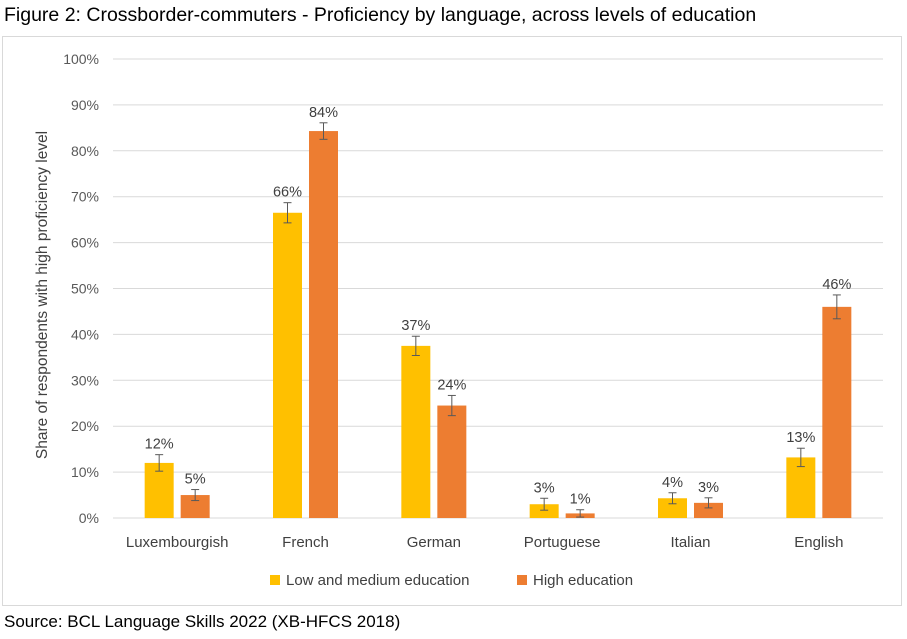 Image resolution: width=907 pixels, height=639 pixels. I want to click on x-category-label: German, so click(434, 542).